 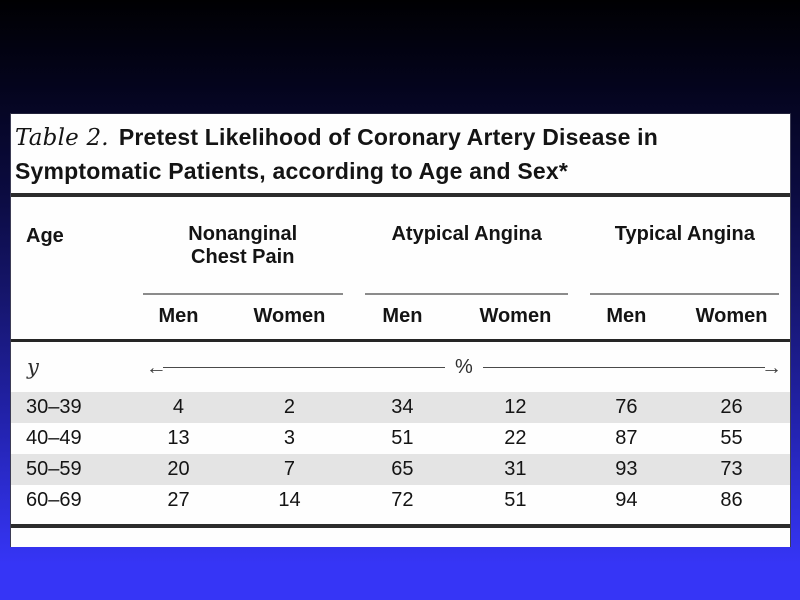 What do you see at coordinates (771, 367) in the screenshot?
I see `arrow-right-icon: →` at bounding box center [771, 367].